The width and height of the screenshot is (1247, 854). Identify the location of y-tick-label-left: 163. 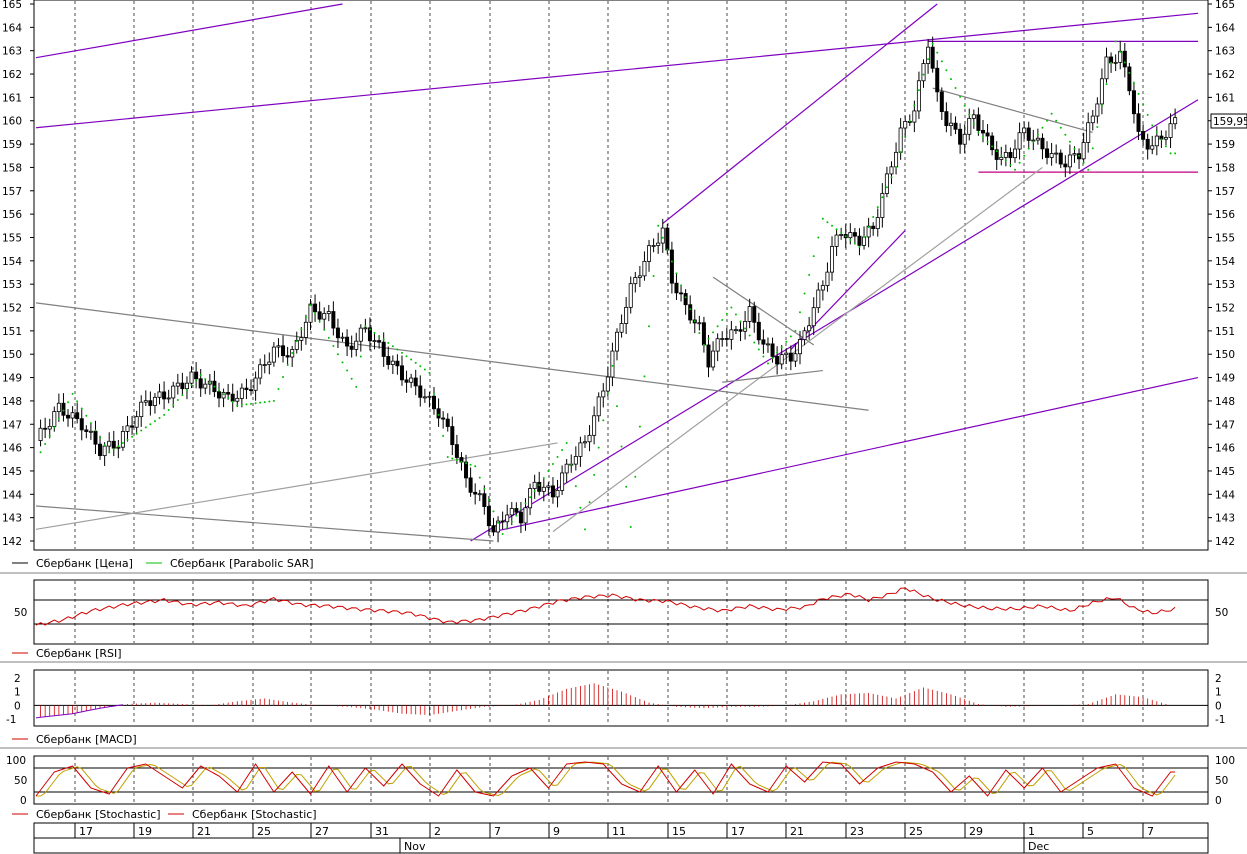
(12, 52).